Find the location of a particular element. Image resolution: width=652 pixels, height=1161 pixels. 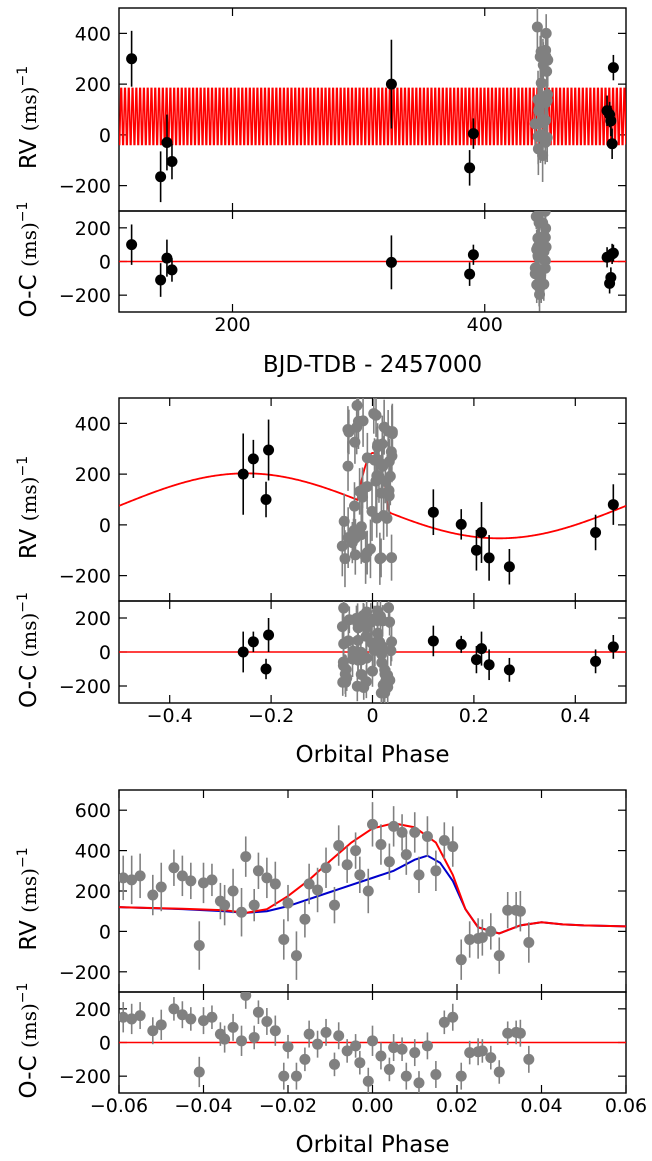

x-tick-label: 0.06 is located at coordinates (626, 1106).